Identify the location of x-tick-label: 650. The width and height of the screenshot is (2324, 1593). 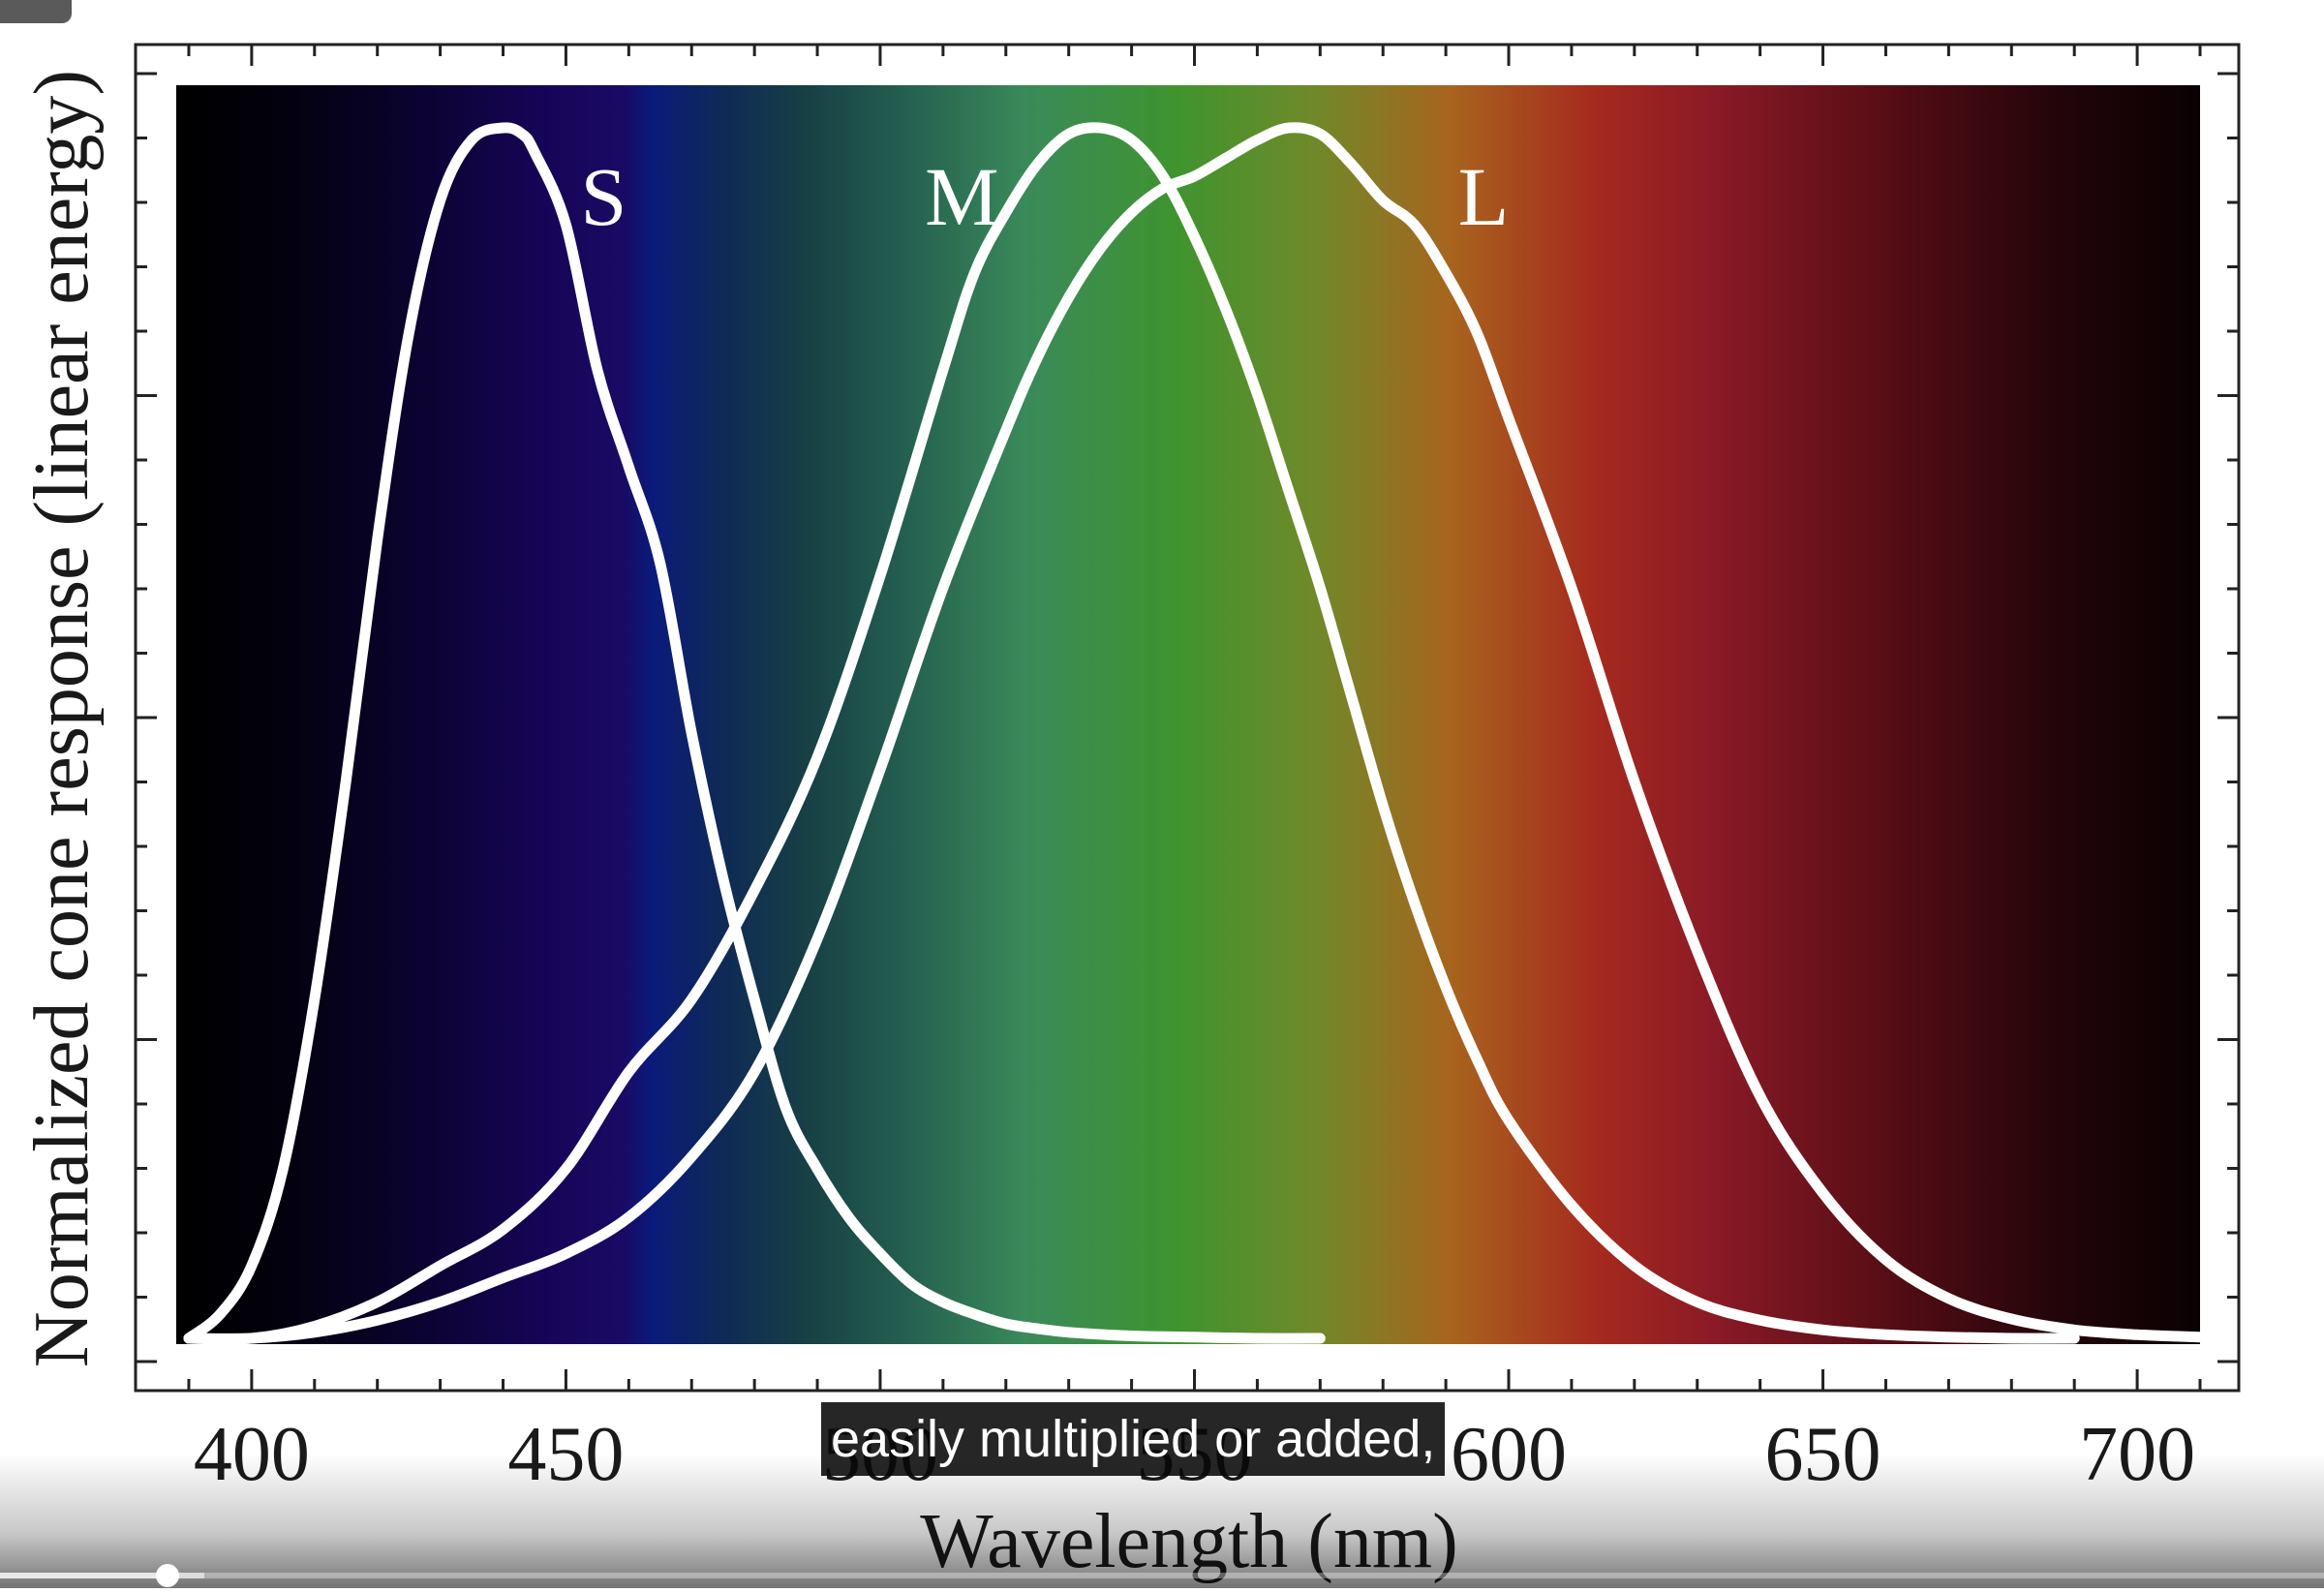
(1823, 1454).